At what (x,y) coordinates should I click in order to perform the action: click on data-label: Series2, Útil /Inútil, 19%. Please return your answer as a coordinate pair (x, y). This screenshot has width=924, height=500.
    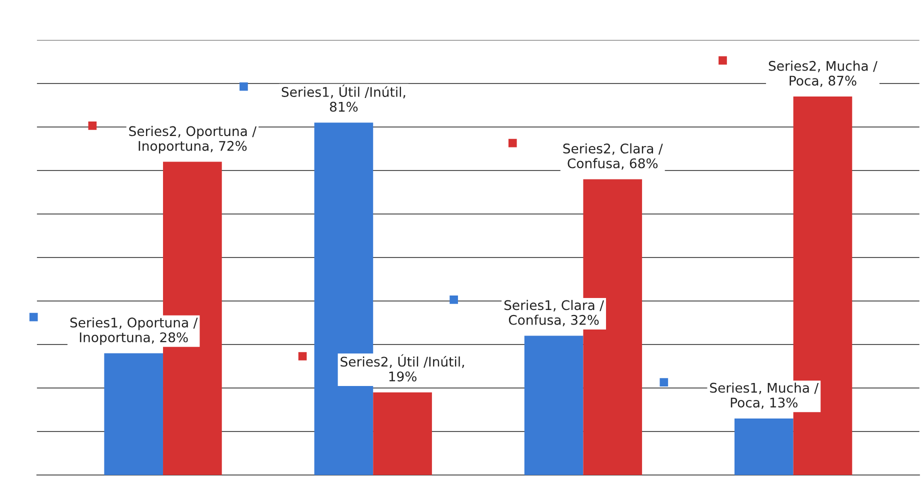
    Looking at the image, I should click on (402, 368).